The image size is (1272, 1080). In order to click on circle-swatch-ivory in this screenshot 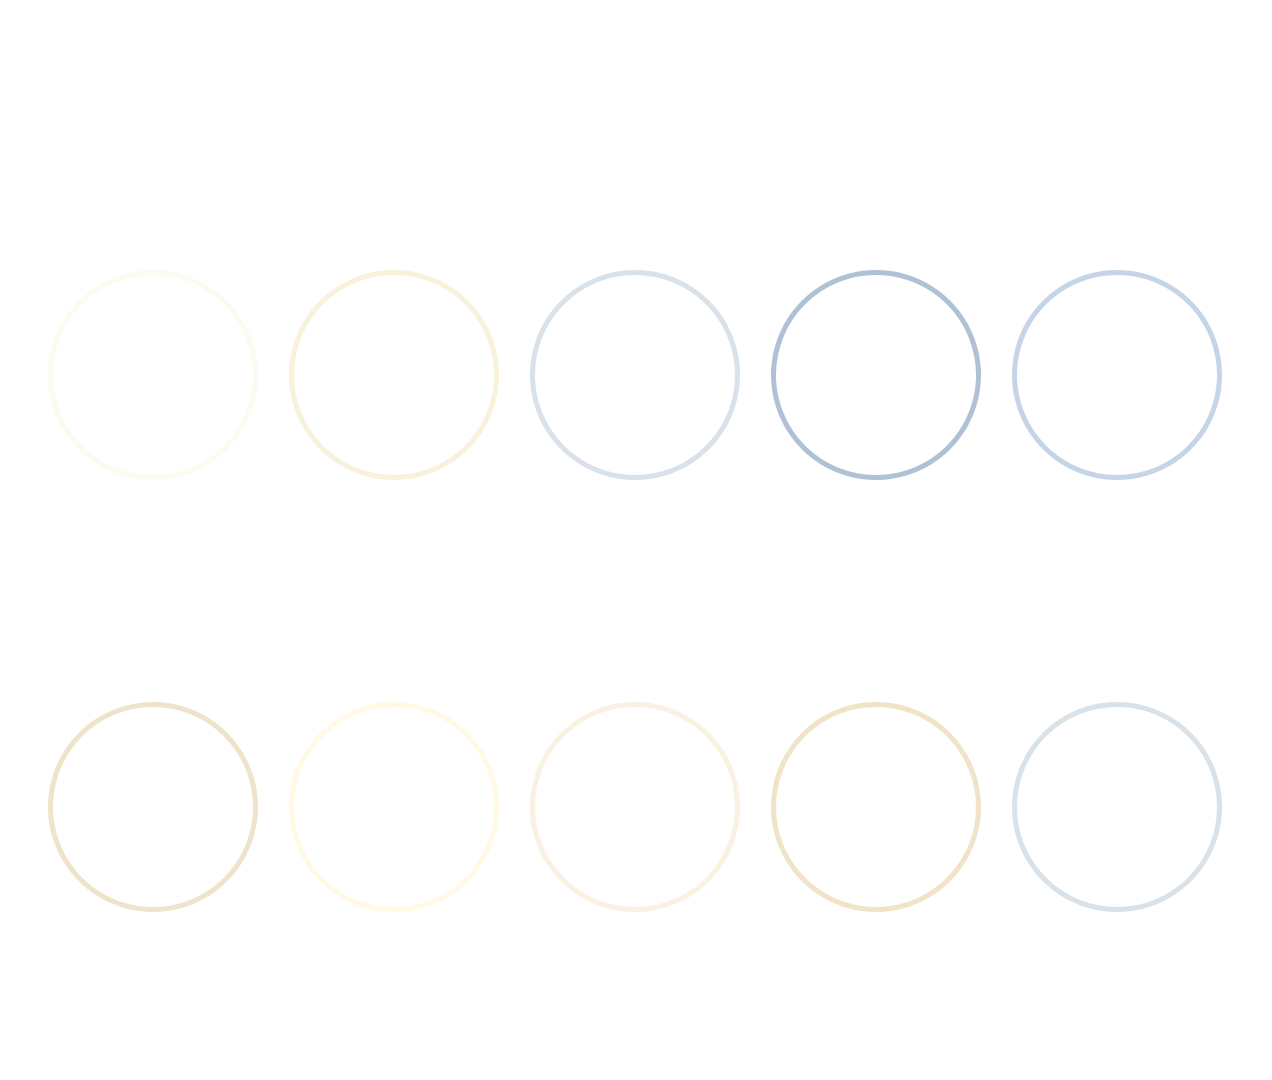, I will do `click(153, 375)`.